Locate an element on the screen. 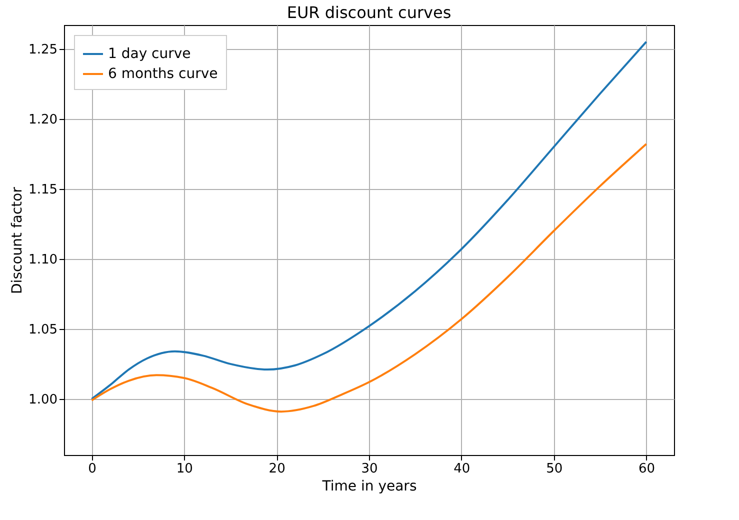 This screenshot has height=520, width=739. y-tick-label: 1.15 is located at coordinates (43, 190).